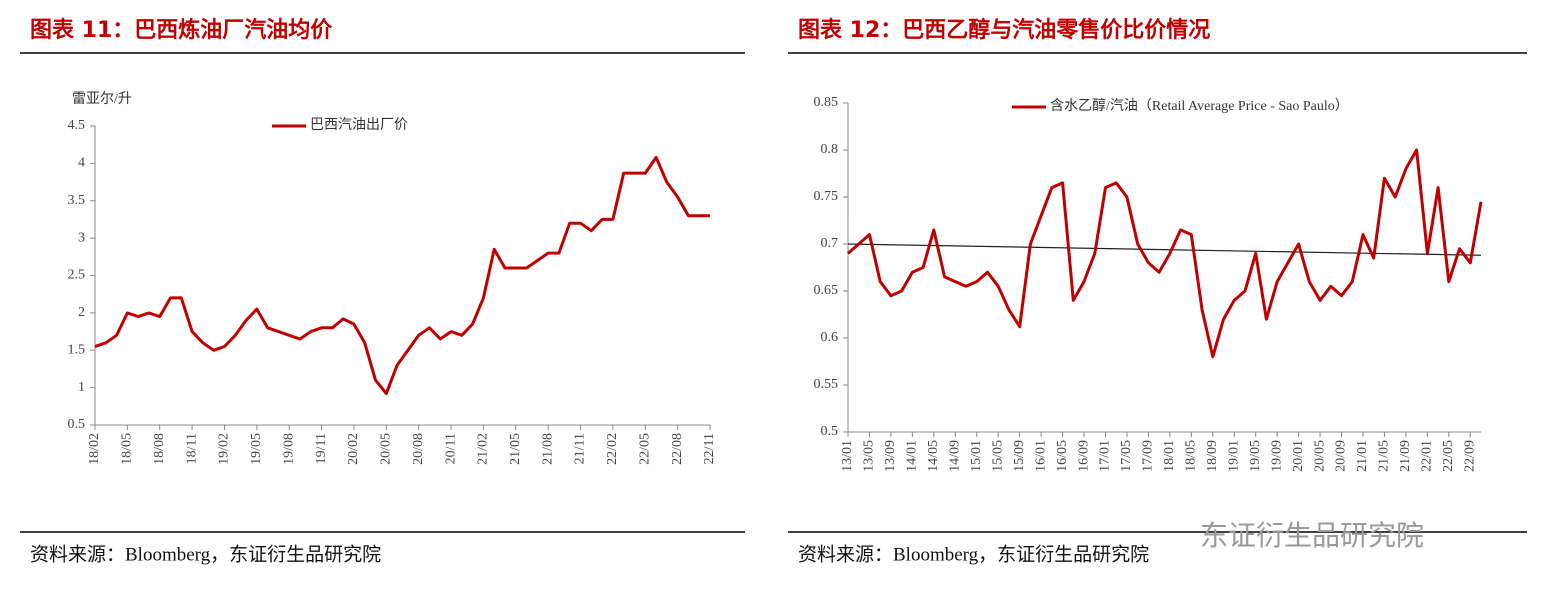  What do you see at coordinates (677, 449) in the screenshot?
I see `x-tick-label: 22/08` at bounding box center [677, 449].